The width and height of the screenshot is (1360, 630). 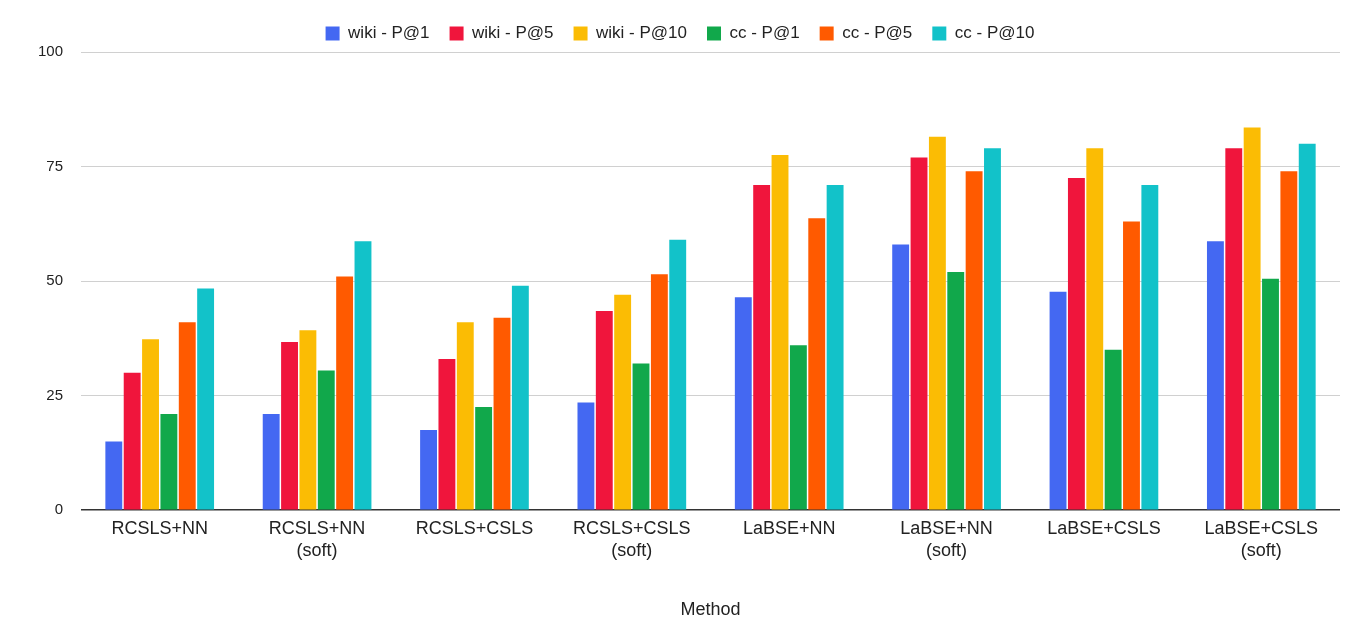 I want to click on y-tick-label: 100, so click(x=51, y=51).